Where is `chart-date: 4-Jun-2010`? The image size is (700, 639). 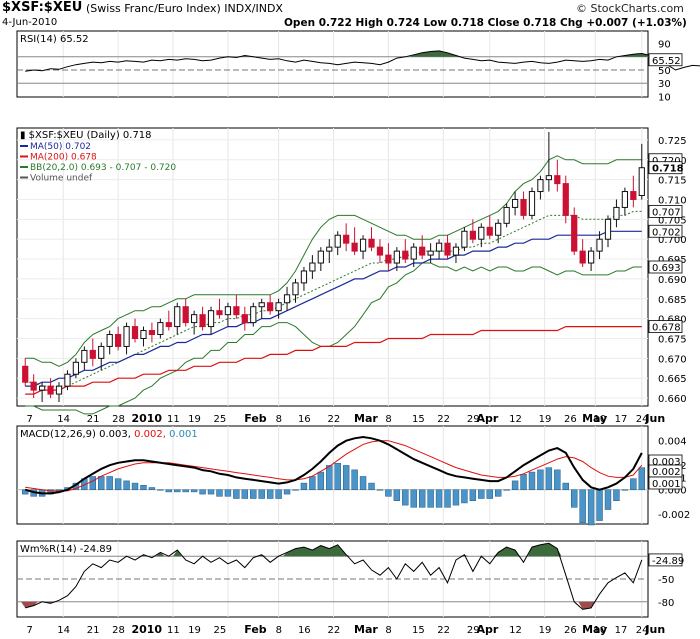 chart-date: 4-Jun-2010 is located at coordinates (30, 22).